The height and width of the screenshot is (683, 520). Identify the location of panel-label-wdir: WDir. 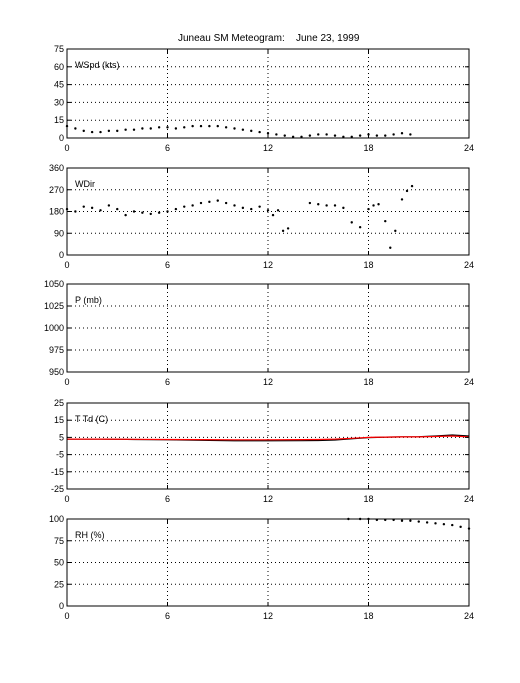
(85, 184).